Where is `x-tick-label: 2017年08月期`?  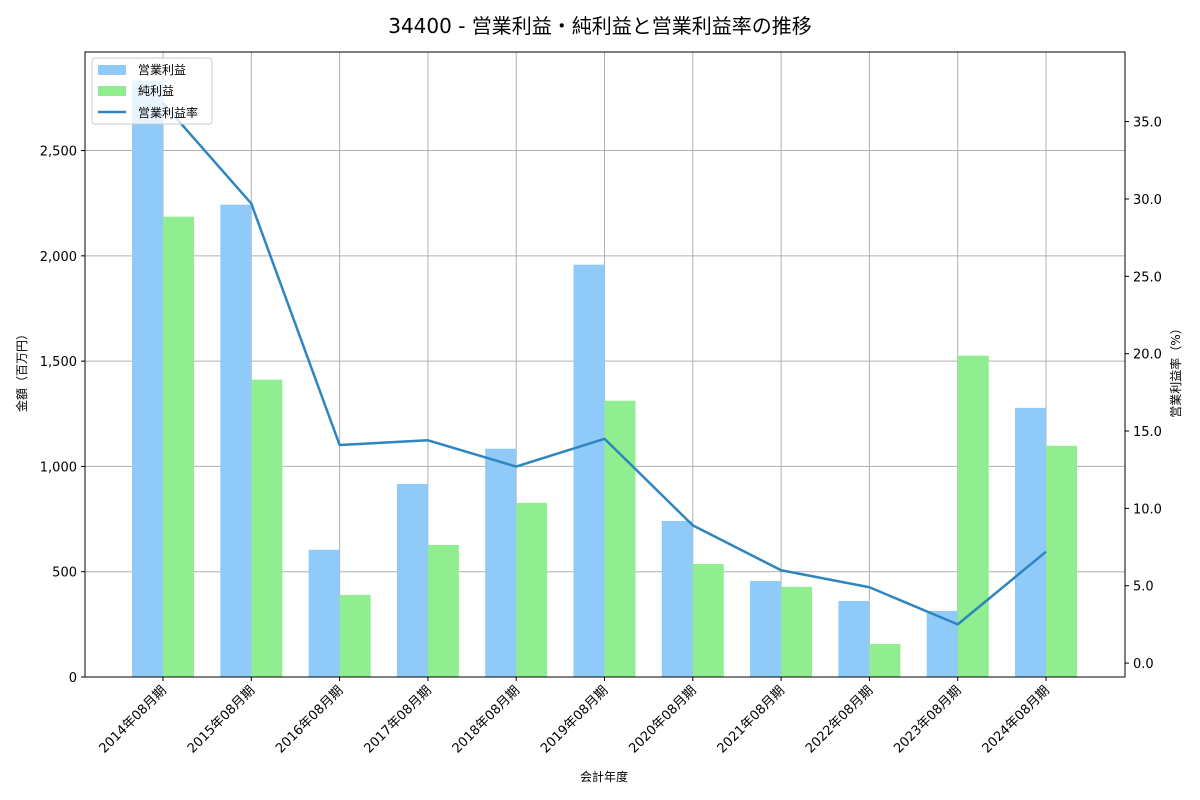
x-tick-label: 2017年08月期 is located at coordinates (397, 719).